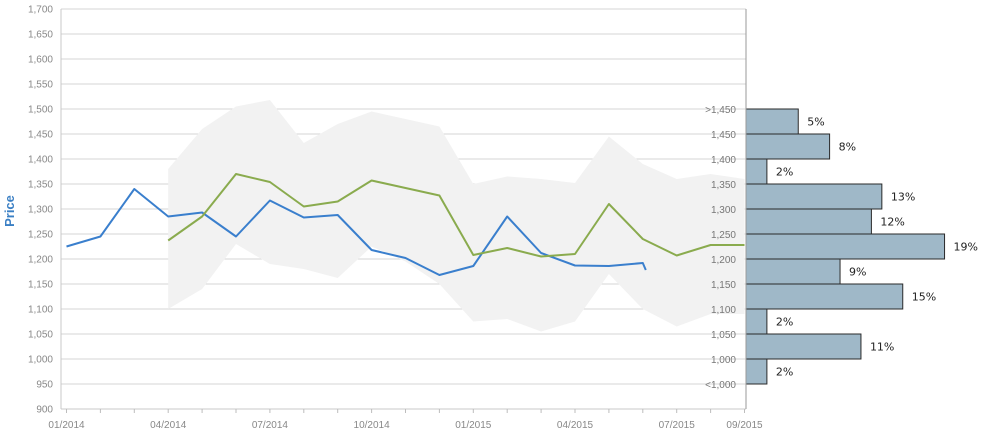 The image size is (985, 433). I want to click on y-tick-label: 1,150, so click(40, 285).